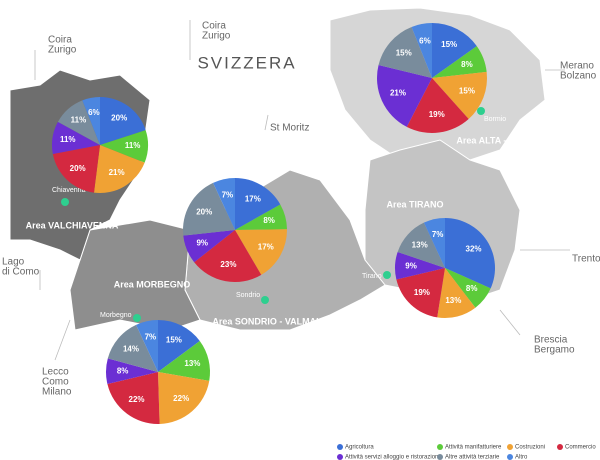  What do you see at coordinates (578, 76) in the screenshot?
I see `place-label: Bolzano` at bounding box center [578, 76].